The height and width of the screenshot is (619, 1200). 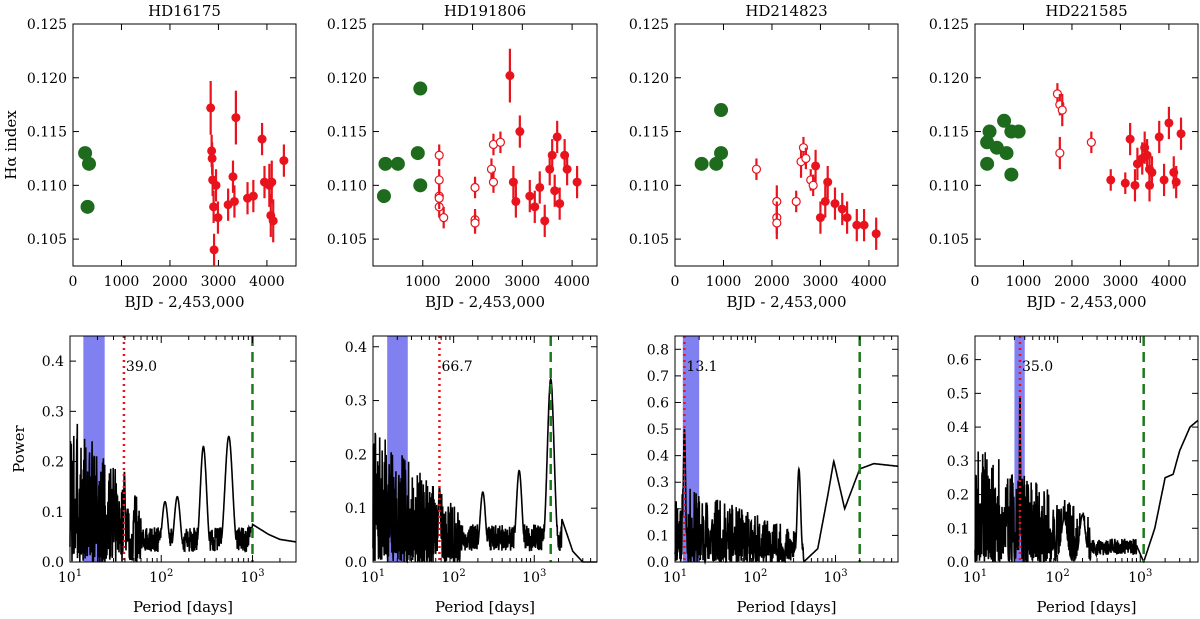 I want to click on y-tick-label: 0.105, so click(x=347, y=240).